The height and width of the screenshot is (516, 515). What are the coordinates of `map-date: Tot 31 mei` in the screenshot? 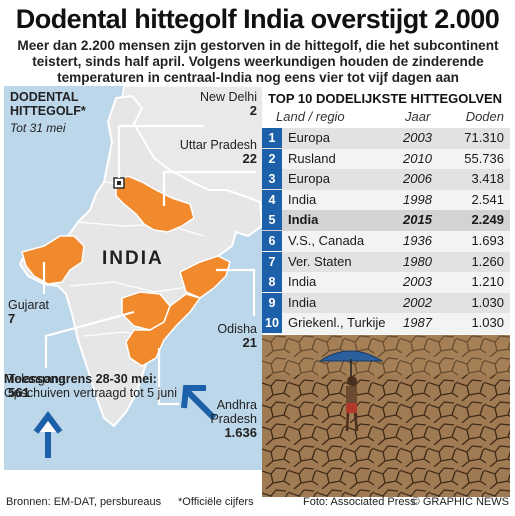 It's located at (38, 128).